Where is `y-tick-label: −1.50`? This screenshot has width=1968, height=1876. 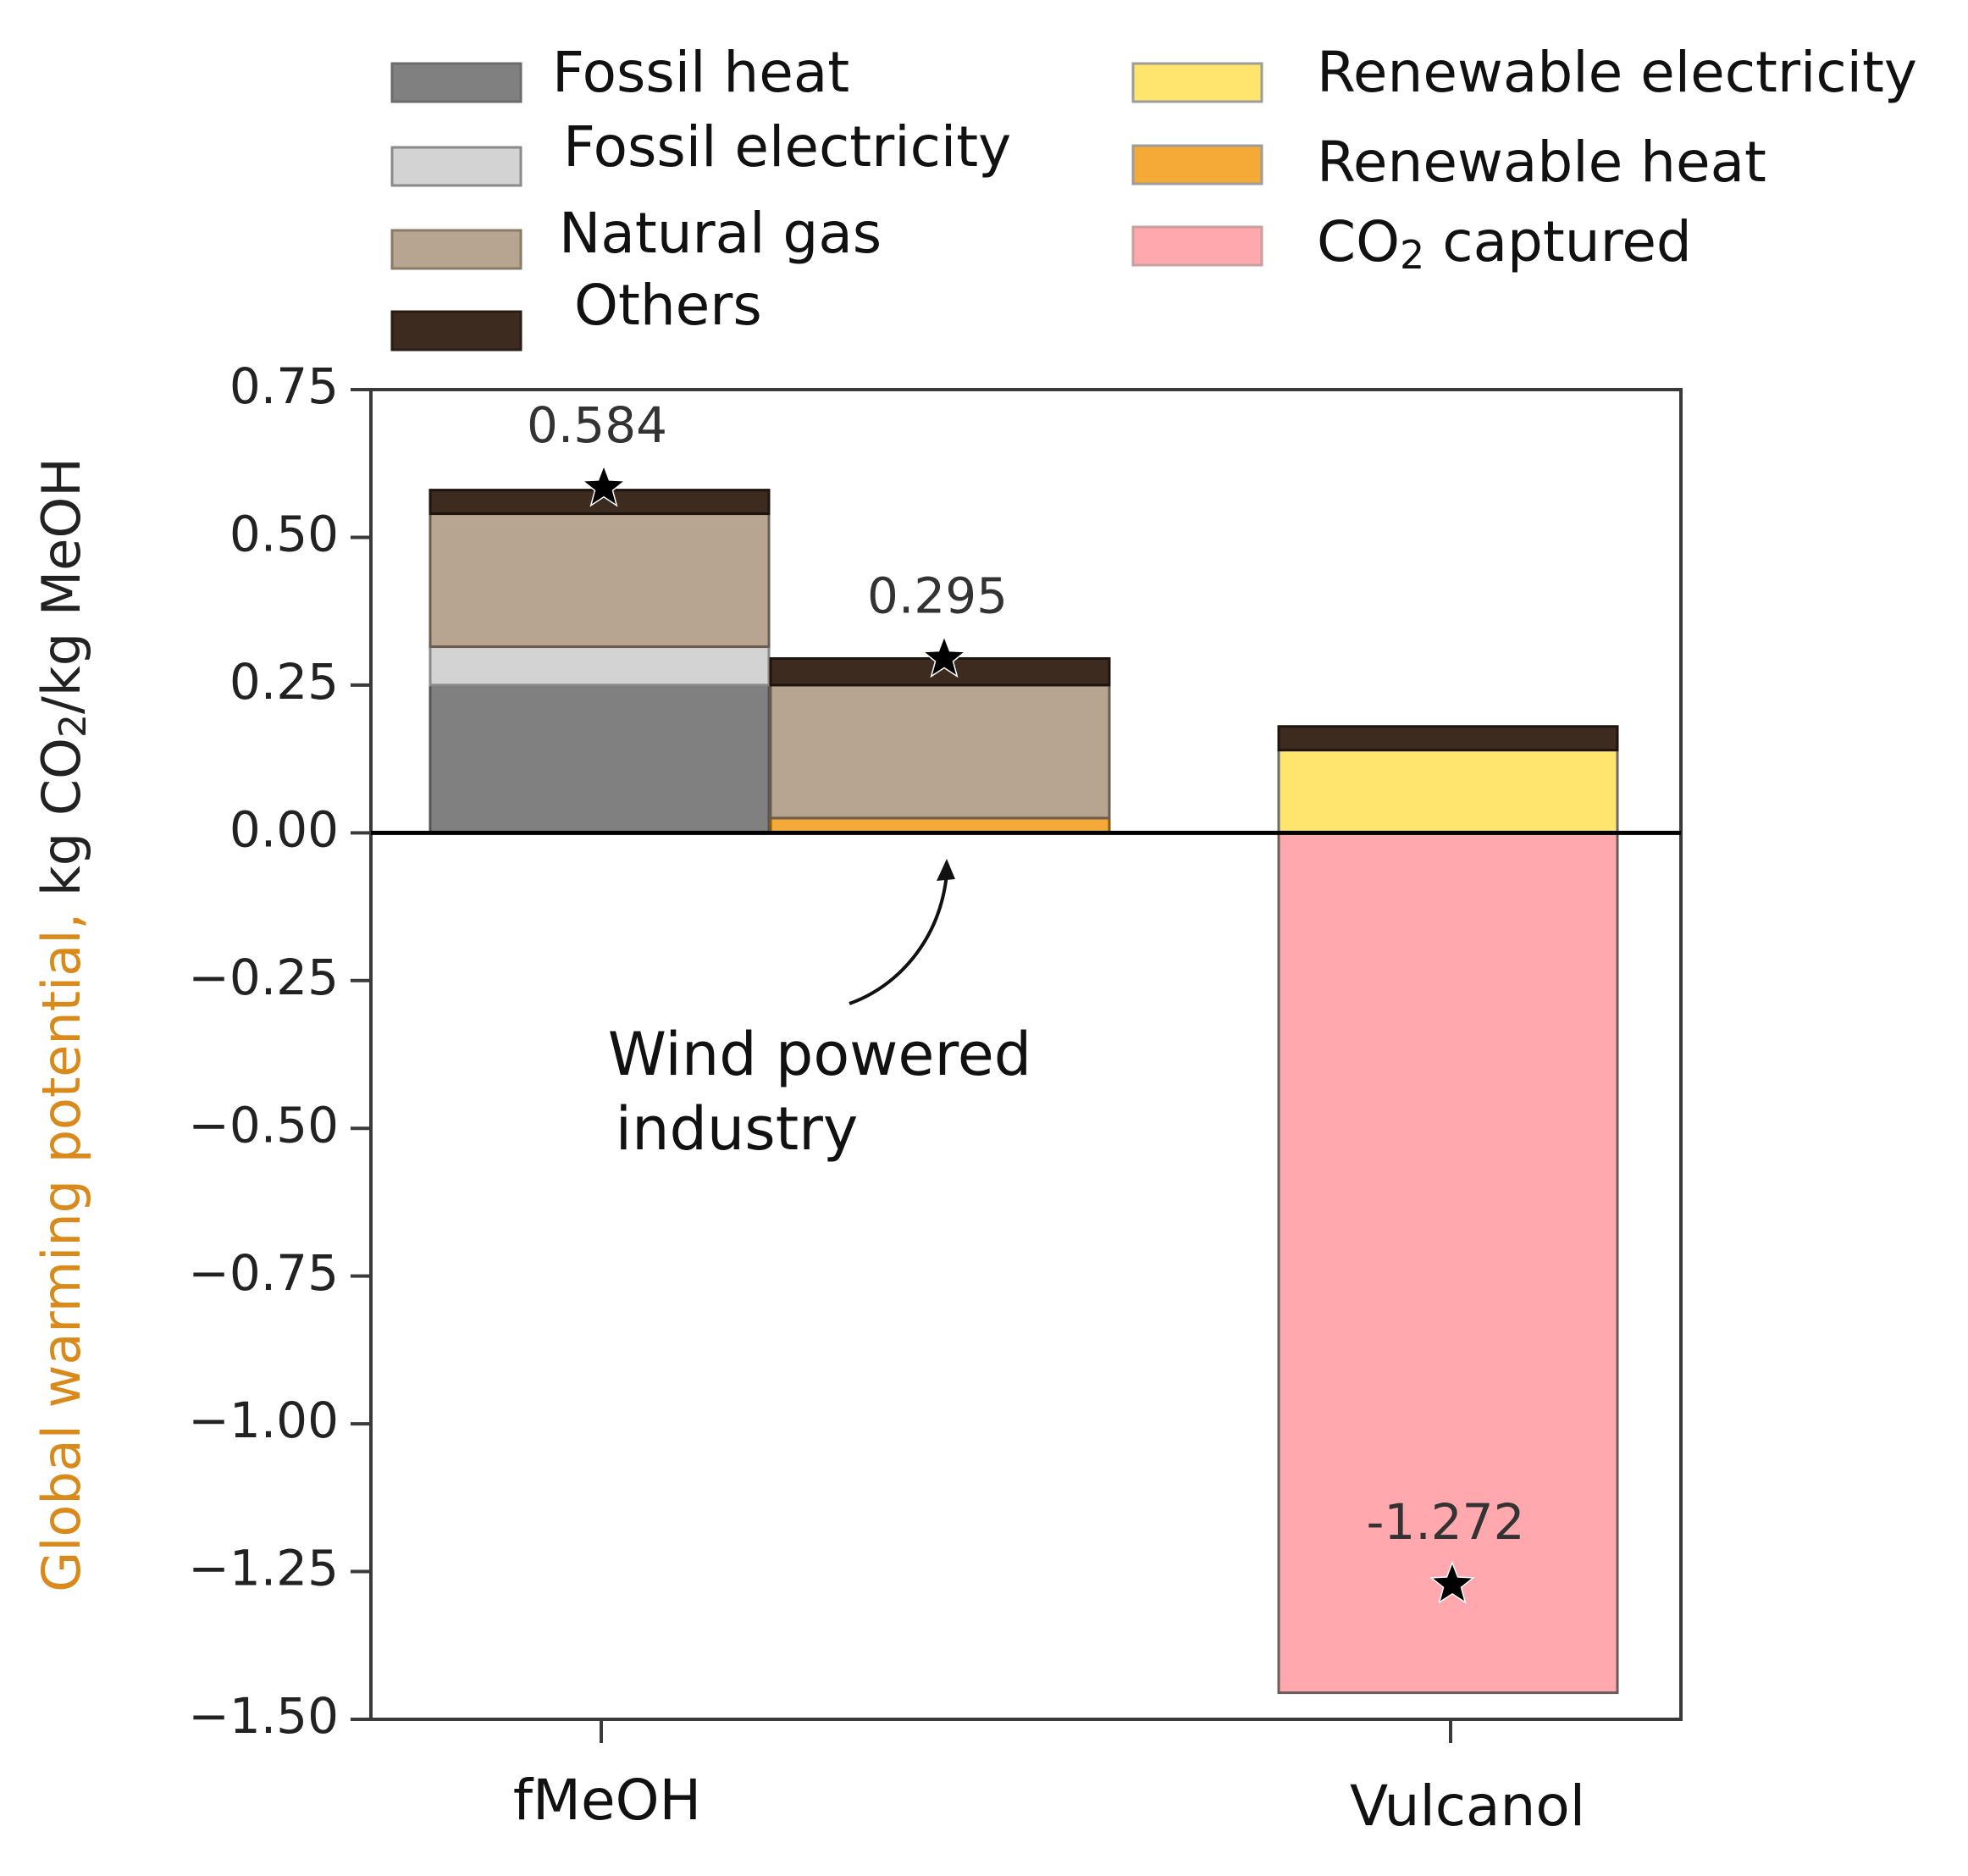 y-tick-label: −1.50 is located at coordinates (263, 1716).